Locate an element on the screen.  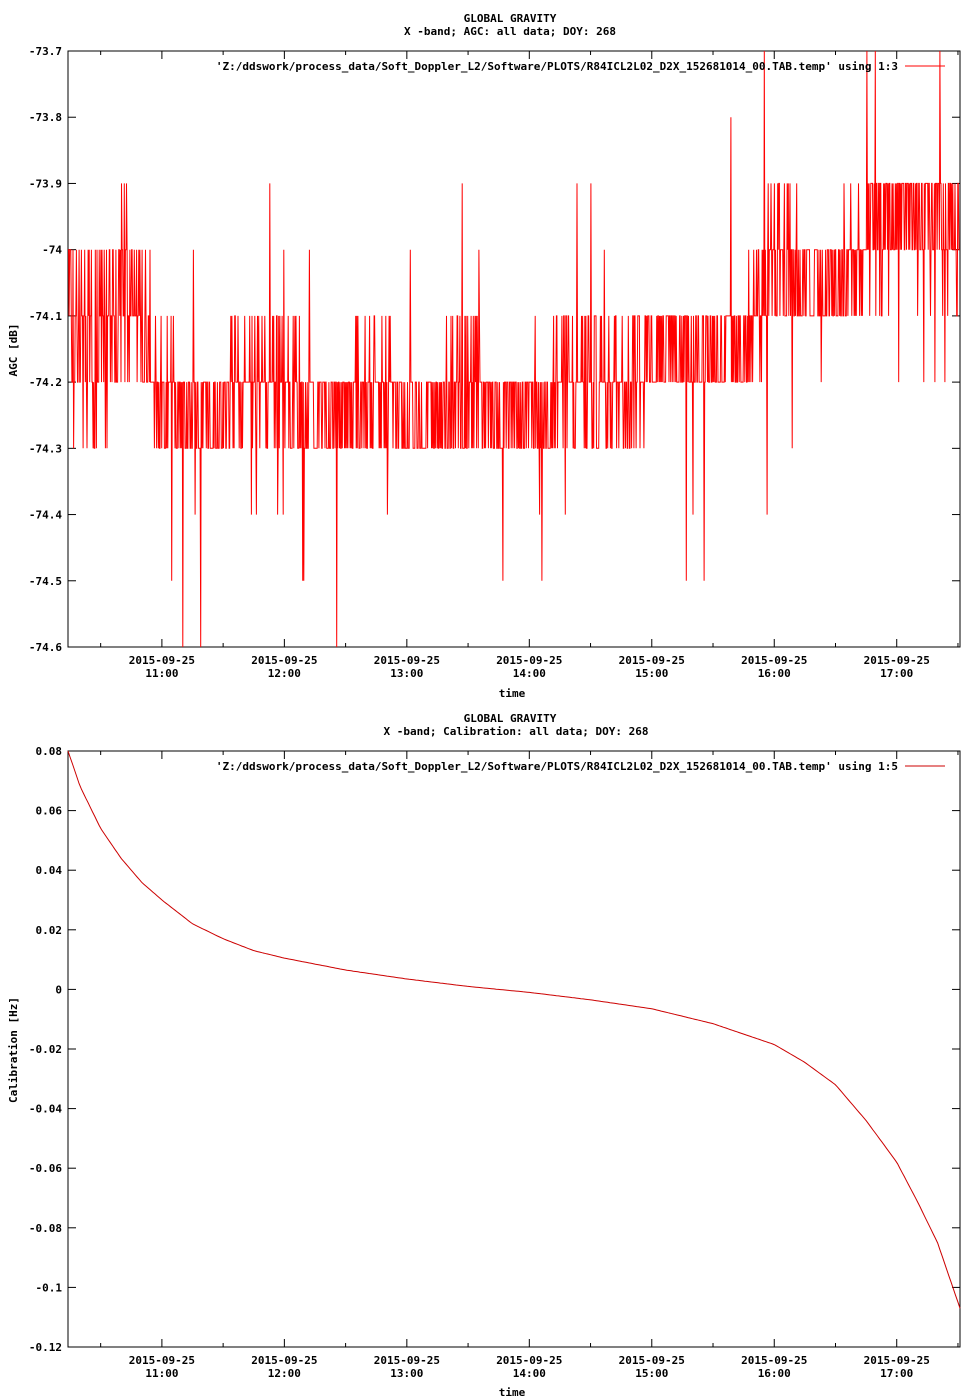
agc-y-tick-label: -74.1 is located at coordinates (45, 316).